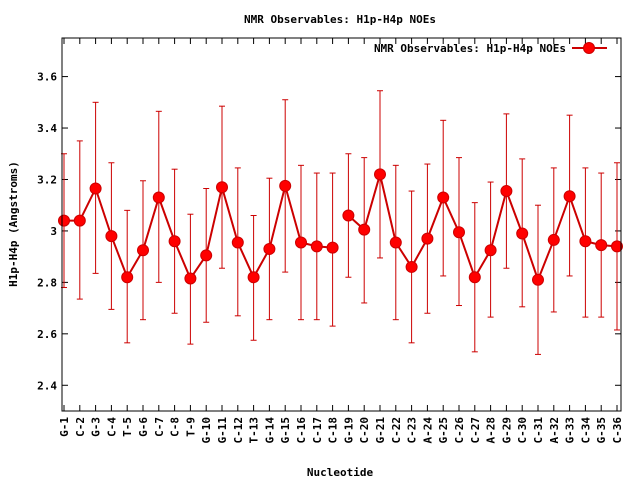 Image resolution: width=640 pixels, height=480 pixels. What do you see at coordinates (589, 48) in the screenshot?
I see `legend-marker-swatch` at bounding box center [589, 48].